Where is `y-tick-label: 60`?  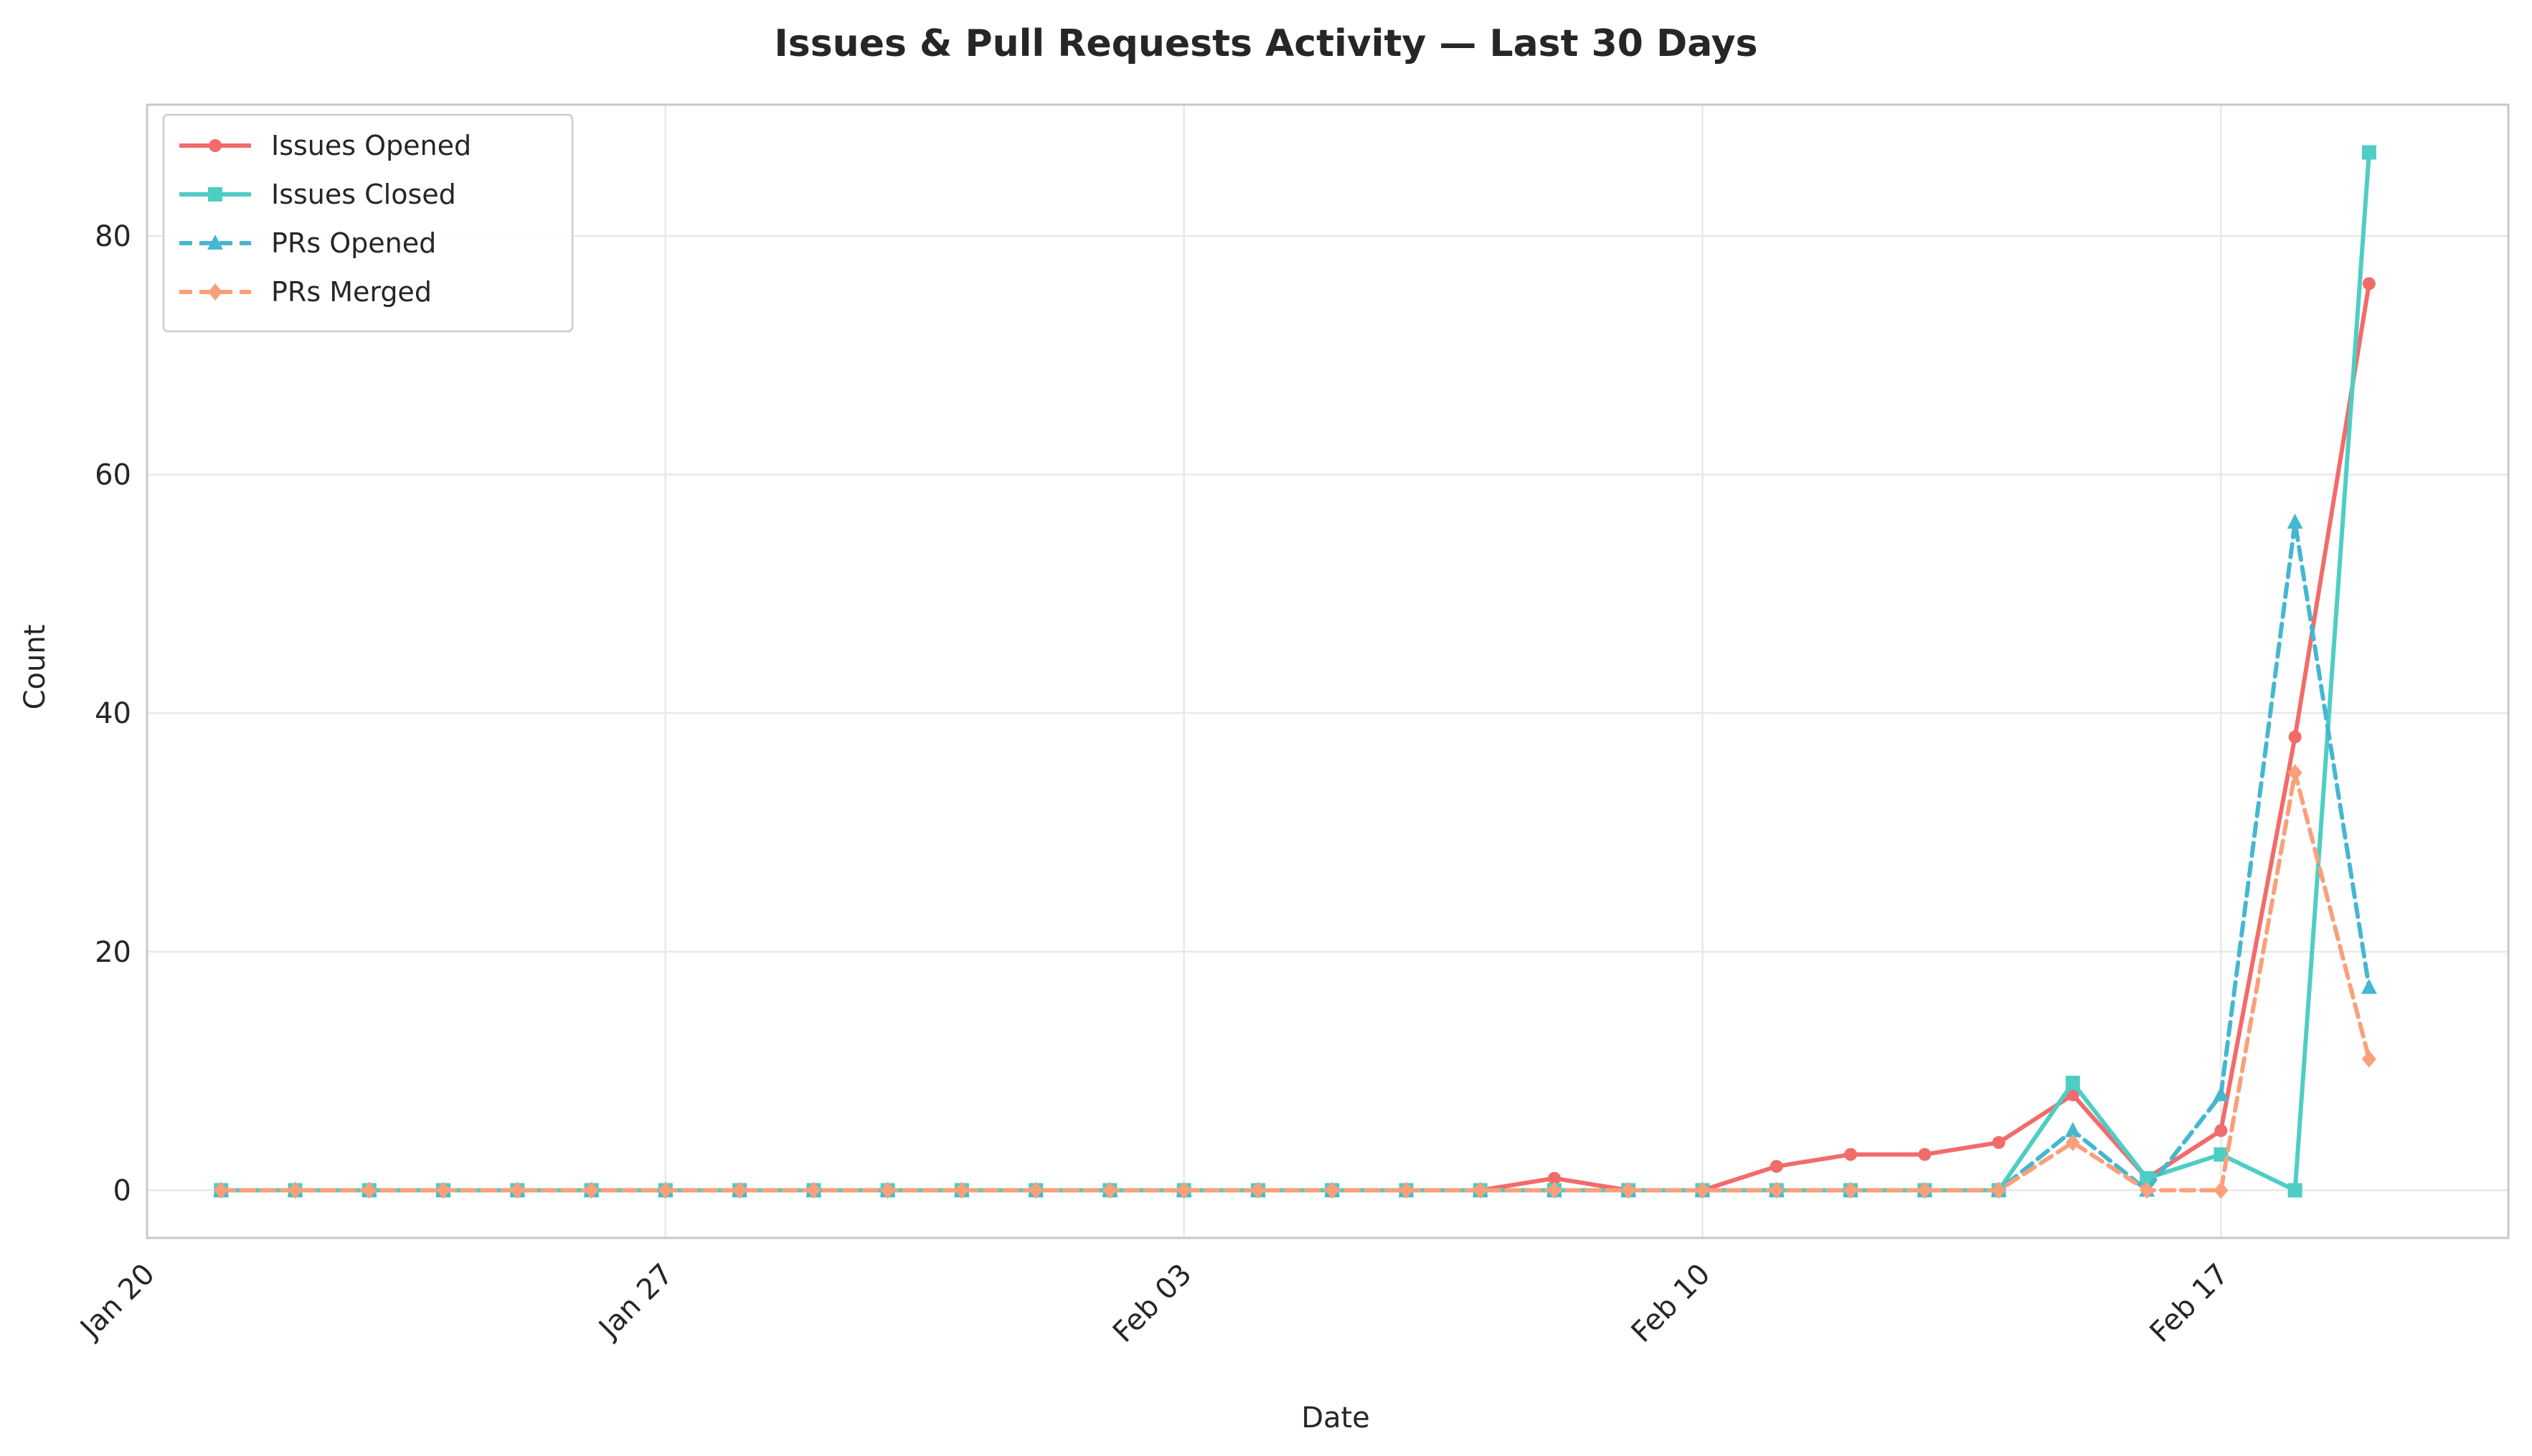
y-tick-label: 60 is located at coordinates (113, 475).